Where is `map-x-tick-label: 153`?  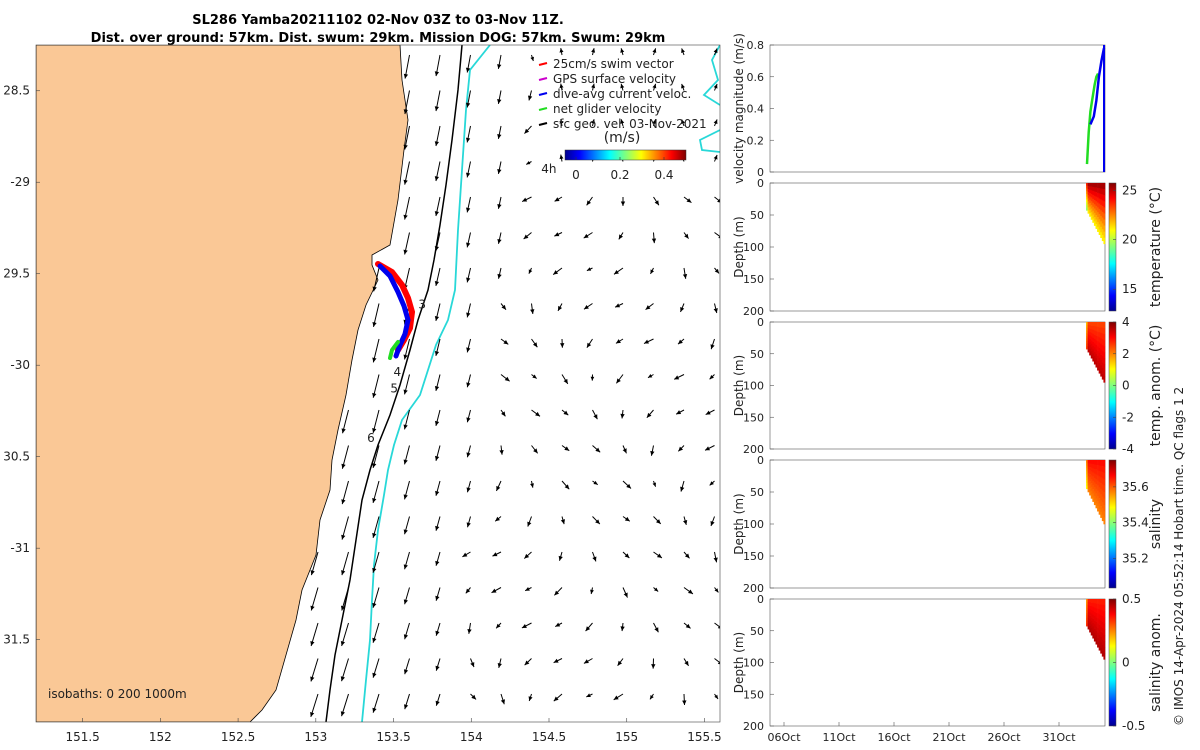 map-x-tick-label: 153 is located at coordinates (315, 737).